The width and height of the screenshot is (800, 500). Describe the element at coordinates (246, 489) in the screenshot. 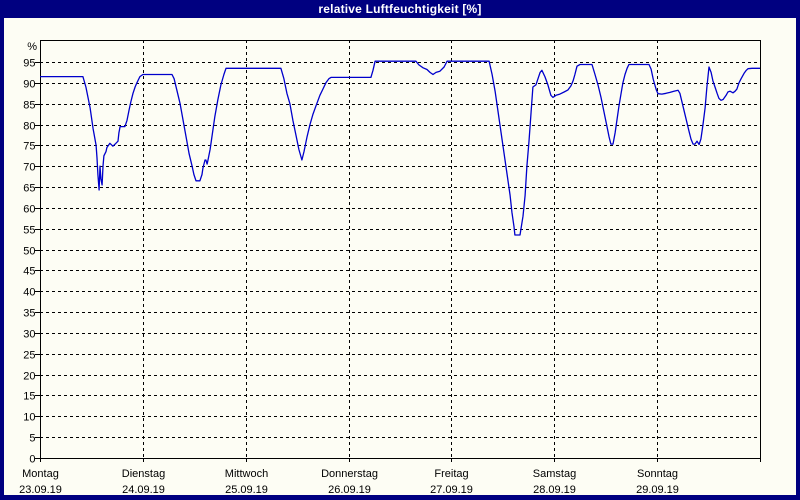

I see `x-axis-date-label: 25.09.19` at that location.